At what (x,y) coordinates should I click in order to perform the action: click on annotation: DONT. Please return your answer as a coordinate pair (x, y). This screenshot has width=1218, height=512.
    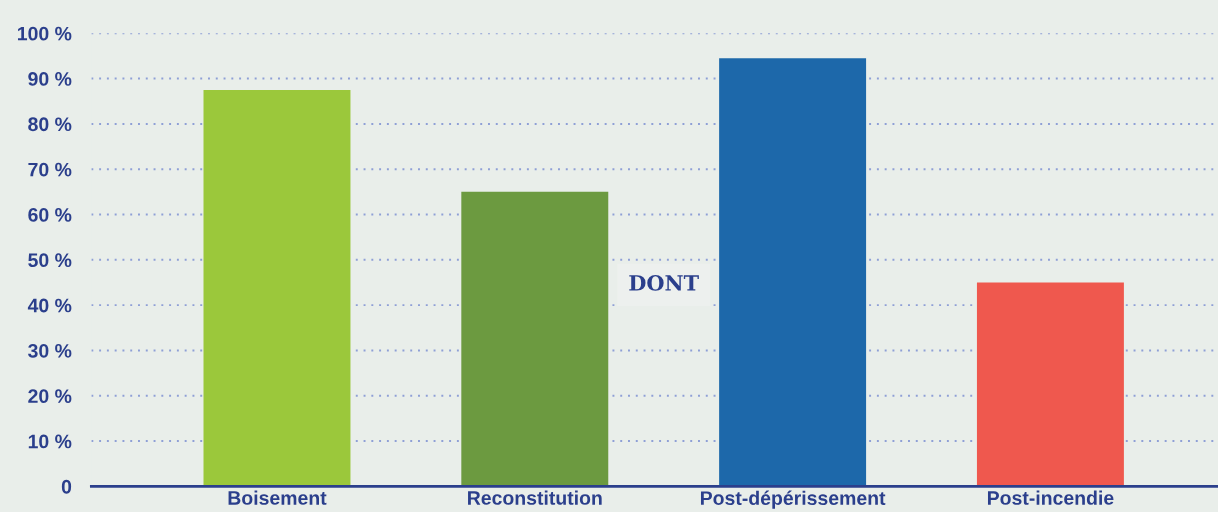
    Looking at the image, I should click on (664, 283).